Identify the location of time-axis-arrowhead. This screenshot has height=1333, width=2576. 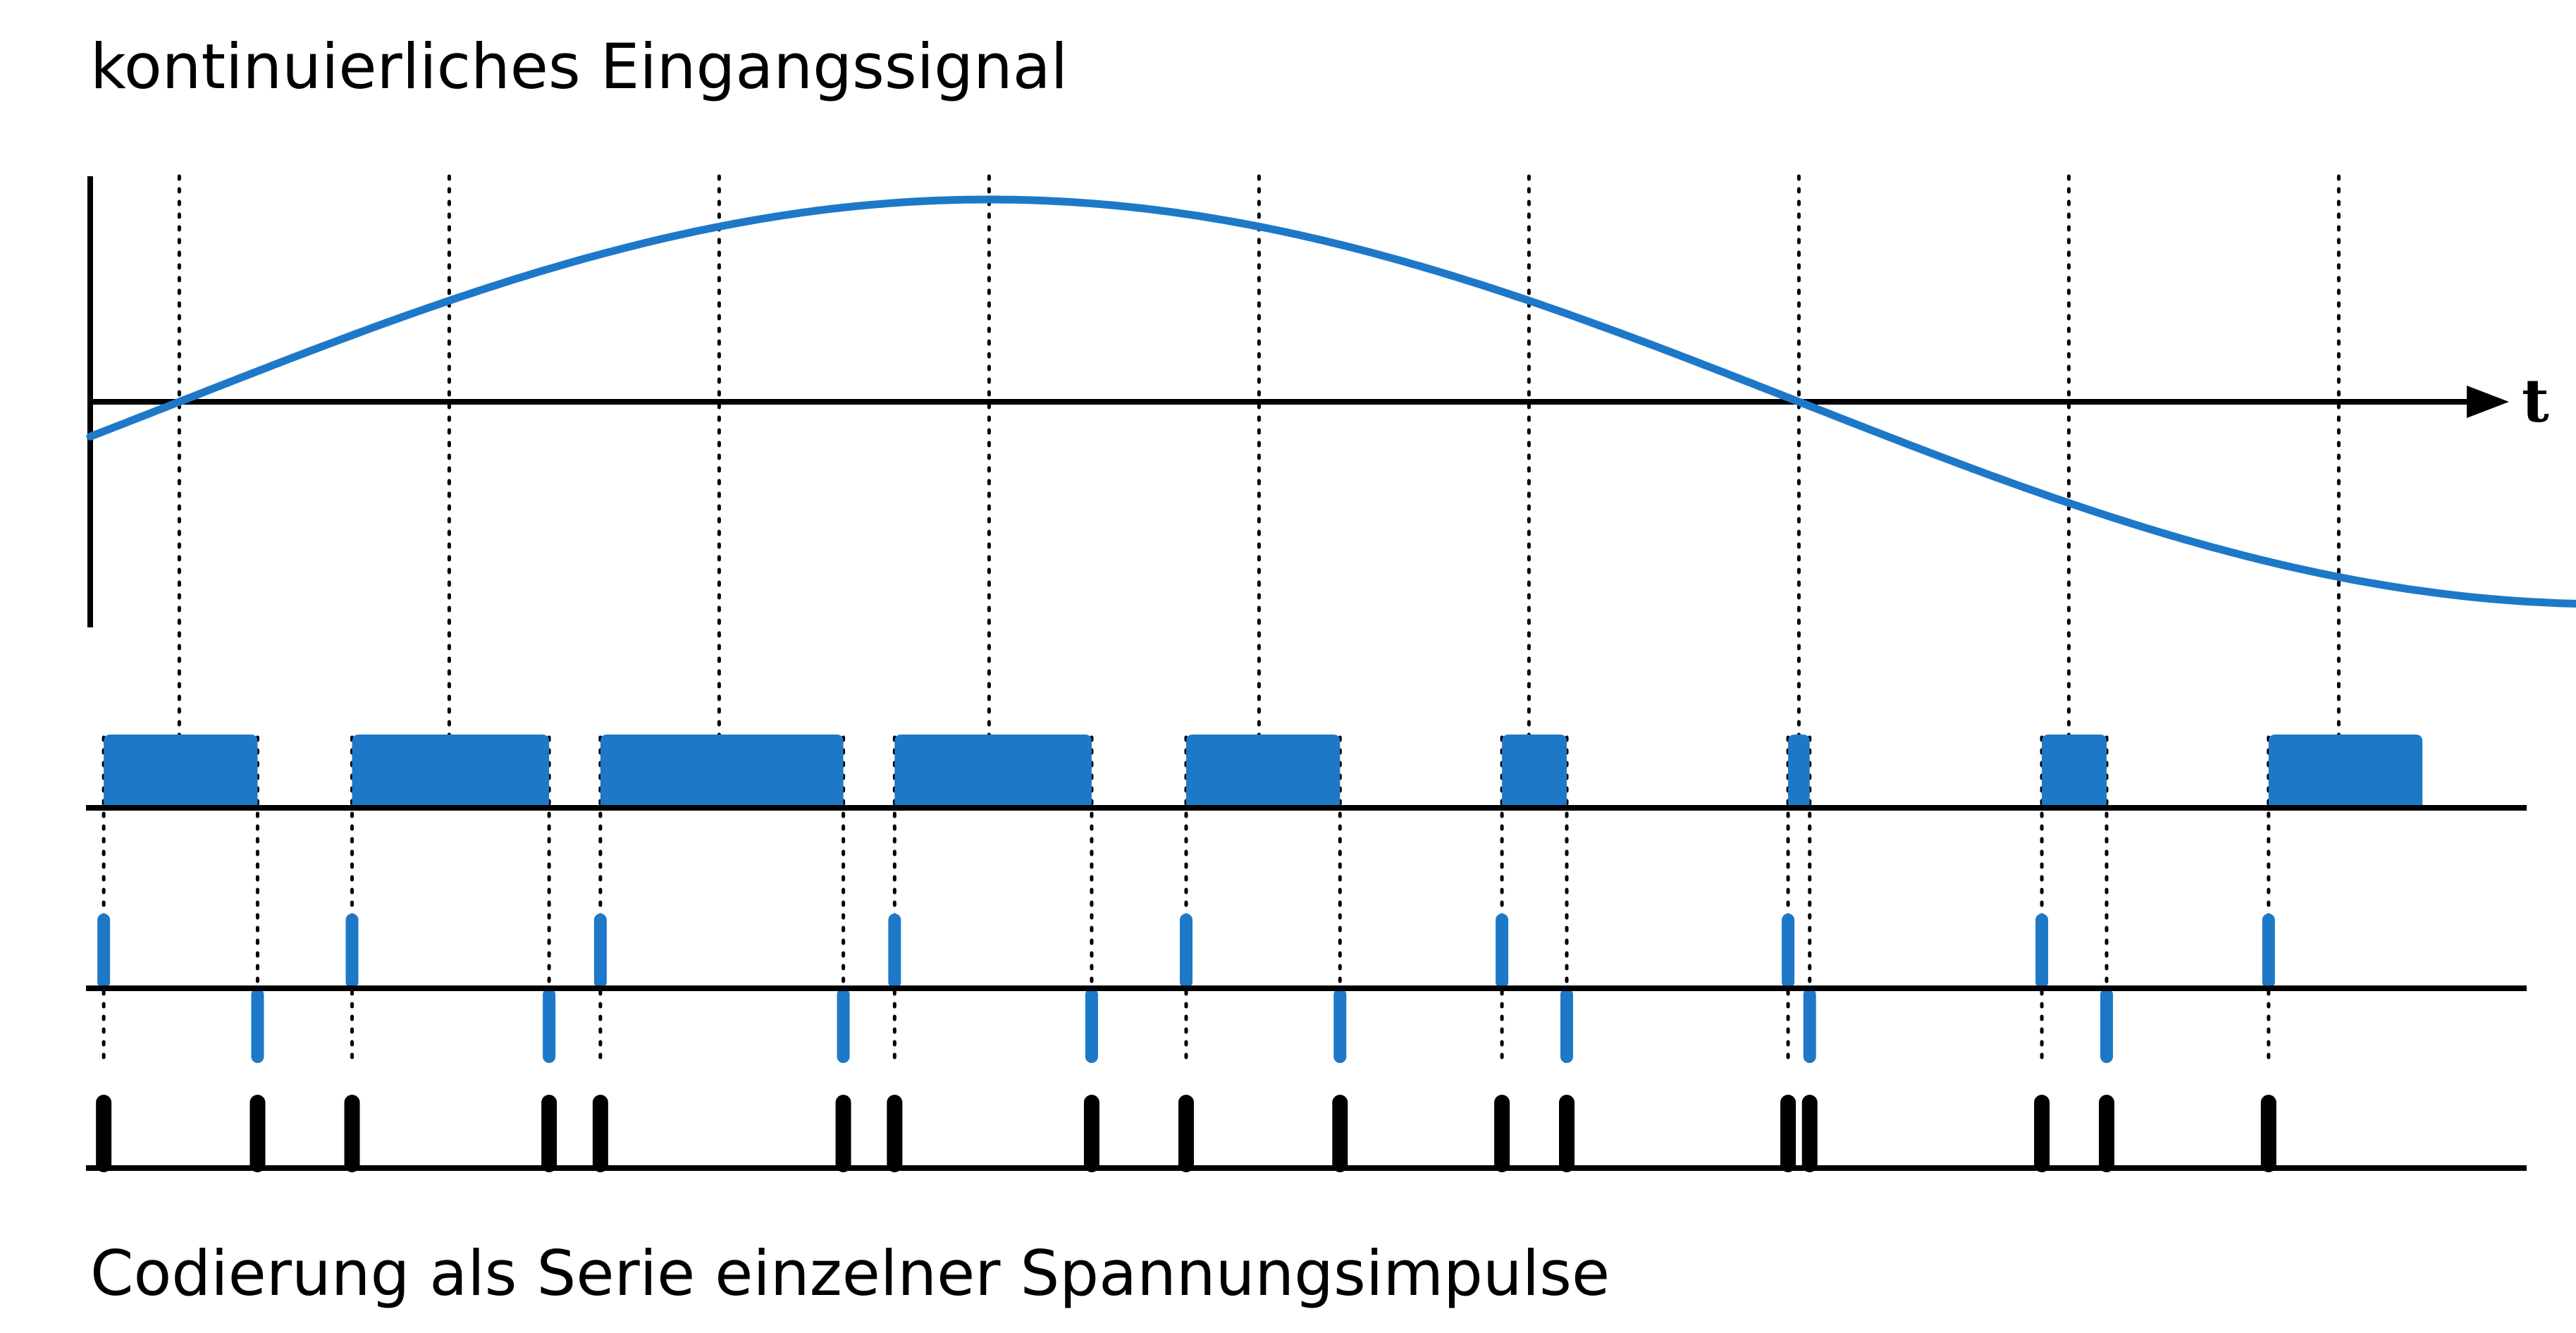
(2488, 402).